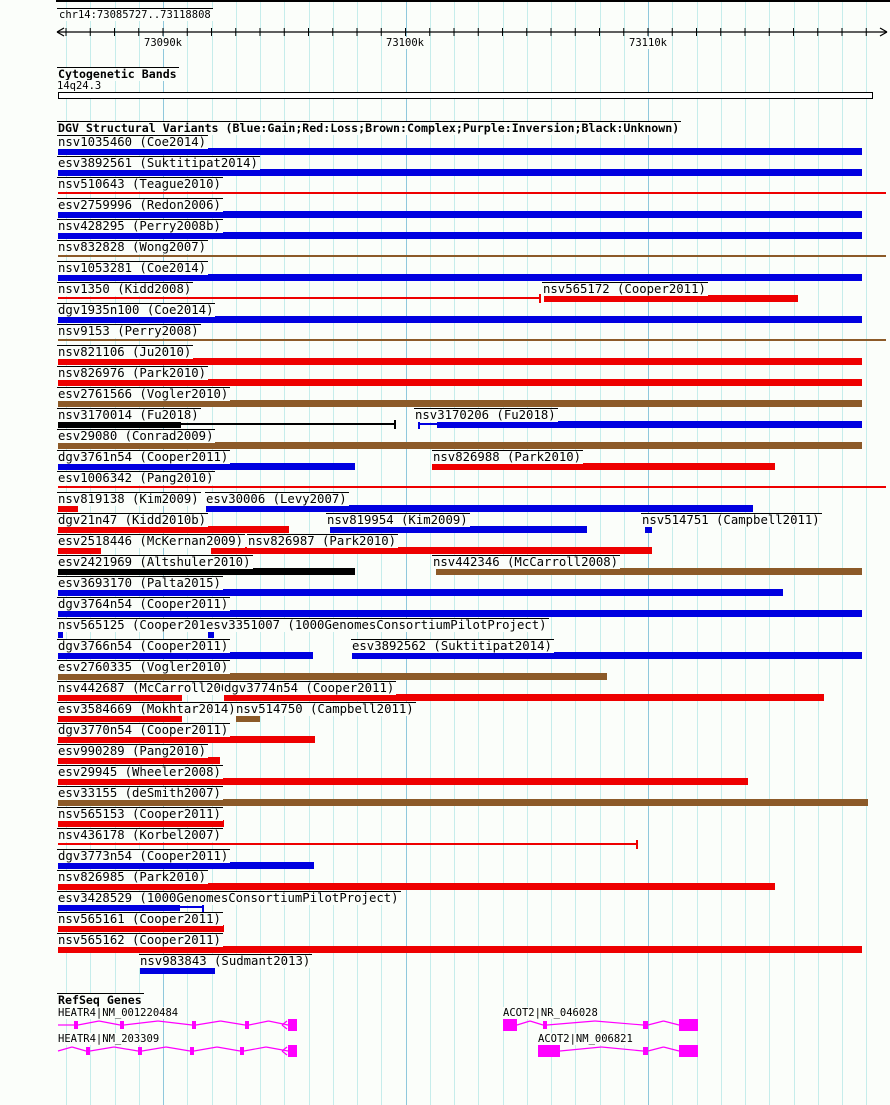 This screenshot has width=890, height=1105. I want to click on variant-label: dgv3761n54 (Cooper2011), so click(144, 457).